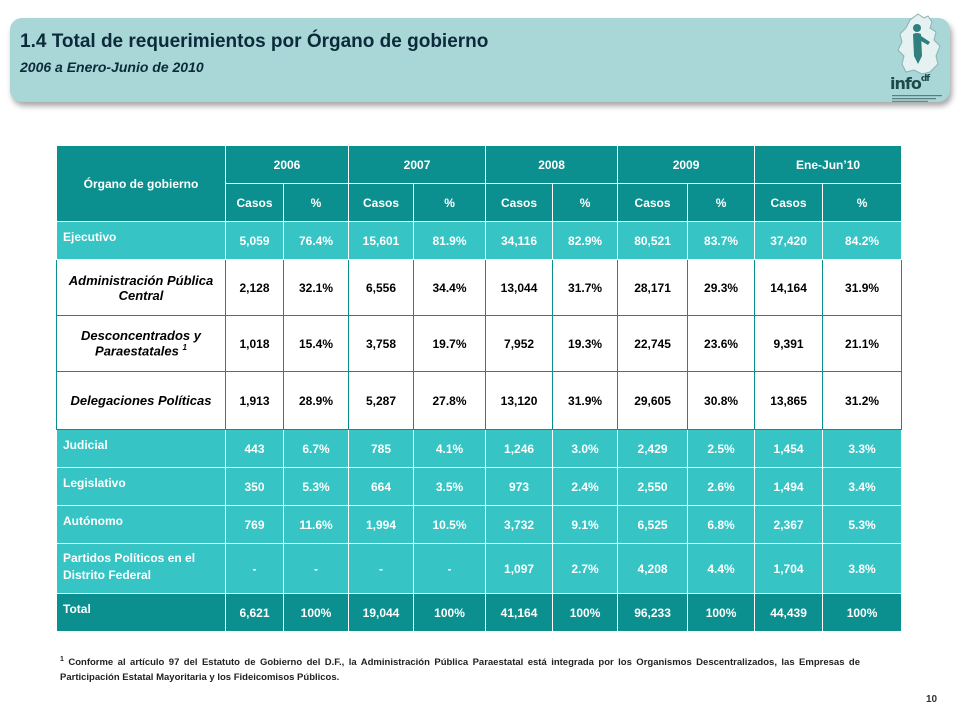 Image resolution: width=960 pixels, height=720 pixels. What do you see at coordinates (789, 568) in the screenshot?
I see `cell-value: 1,704` at bounding box center [789, 568].